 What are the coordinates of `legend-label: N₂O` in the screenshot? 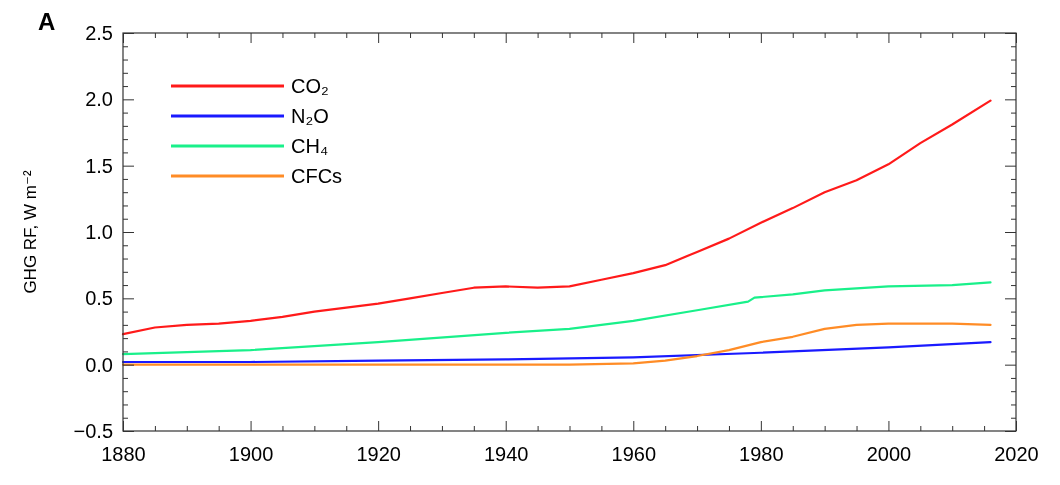 It's located at (310, 116).